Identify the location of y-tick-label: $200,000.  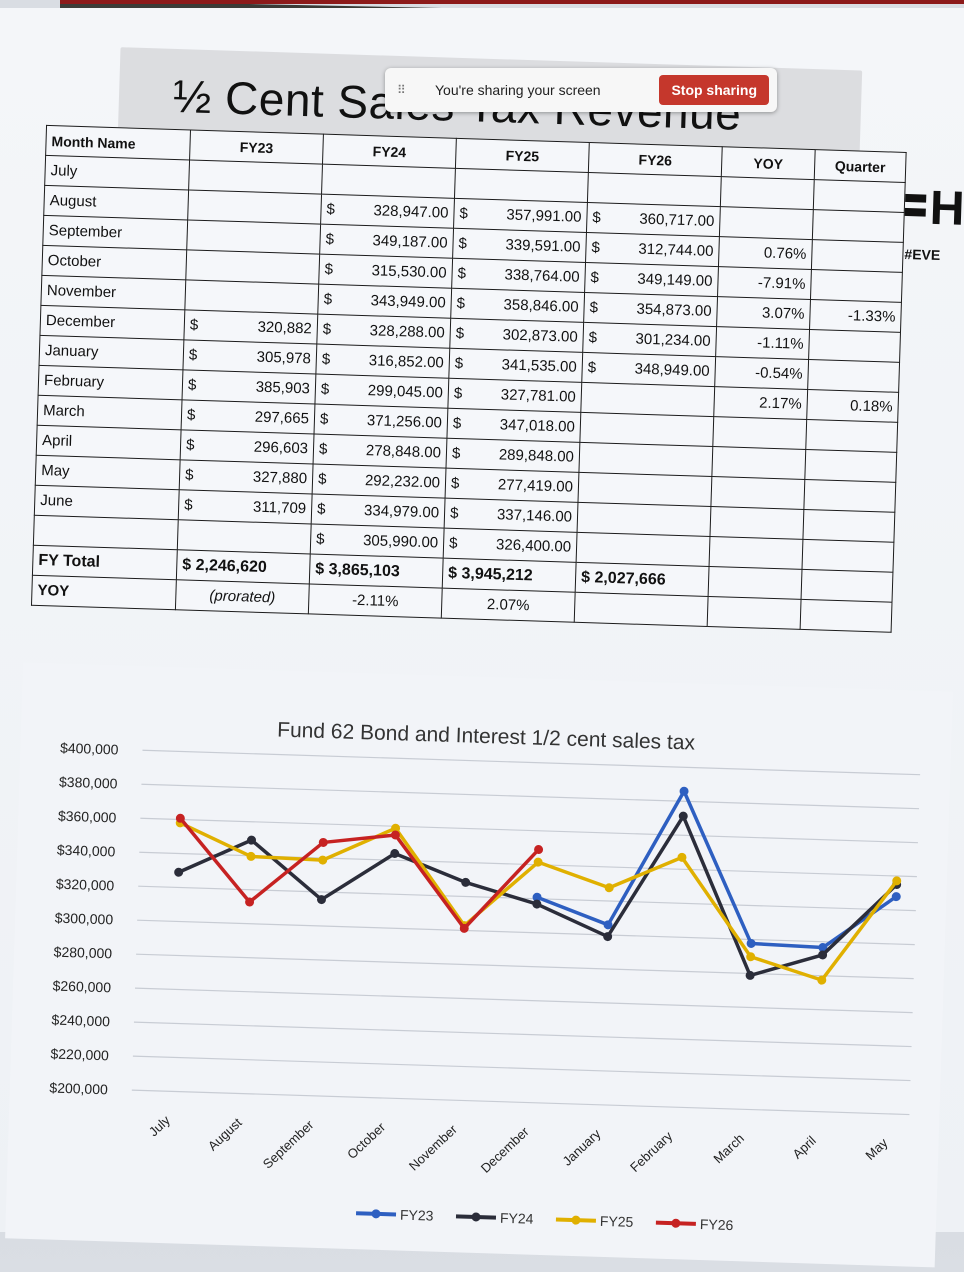
(78, 1089).